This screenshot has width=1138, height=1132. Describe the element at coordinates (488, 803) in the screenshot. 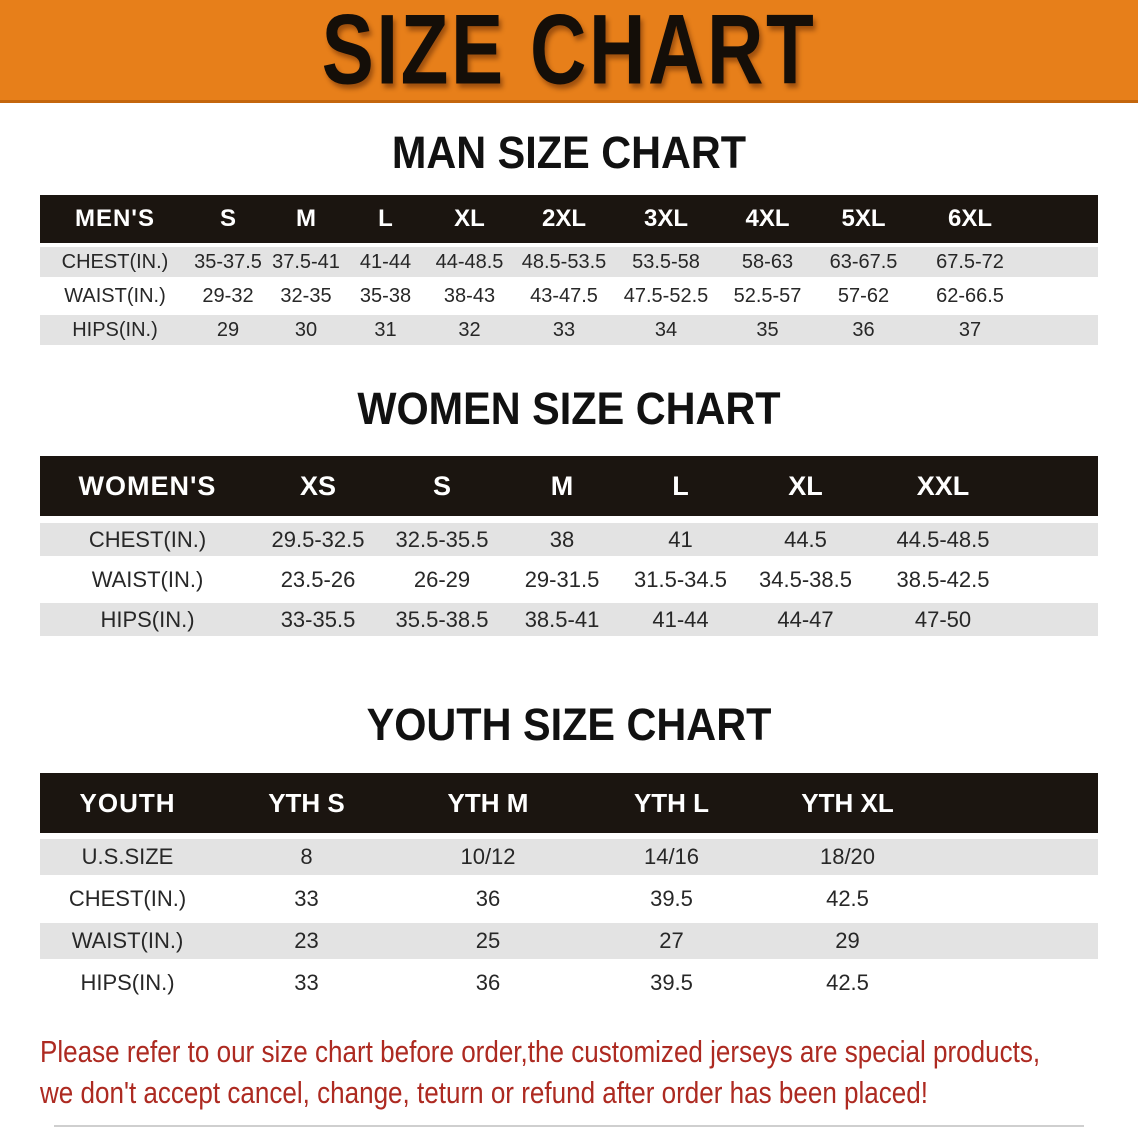

I see `youth-column-header: YTH M` at that location.